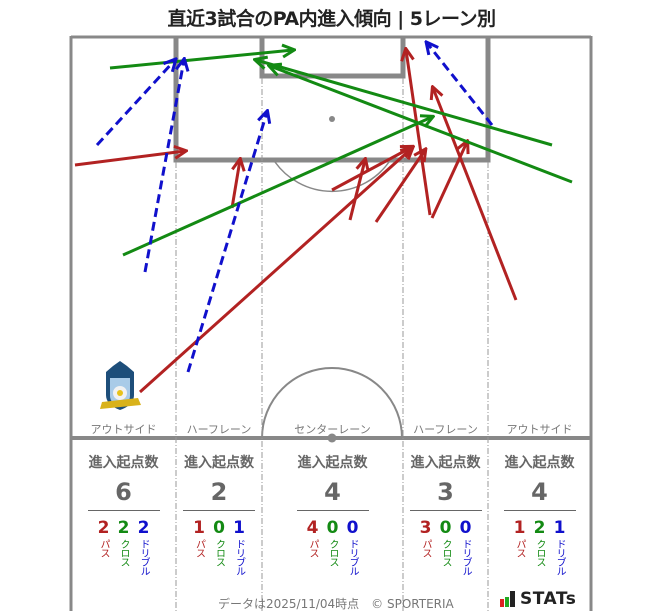 The width and height of the screenshot is (663, 612). I want to click on pass-count: 4, so click(312, 528).